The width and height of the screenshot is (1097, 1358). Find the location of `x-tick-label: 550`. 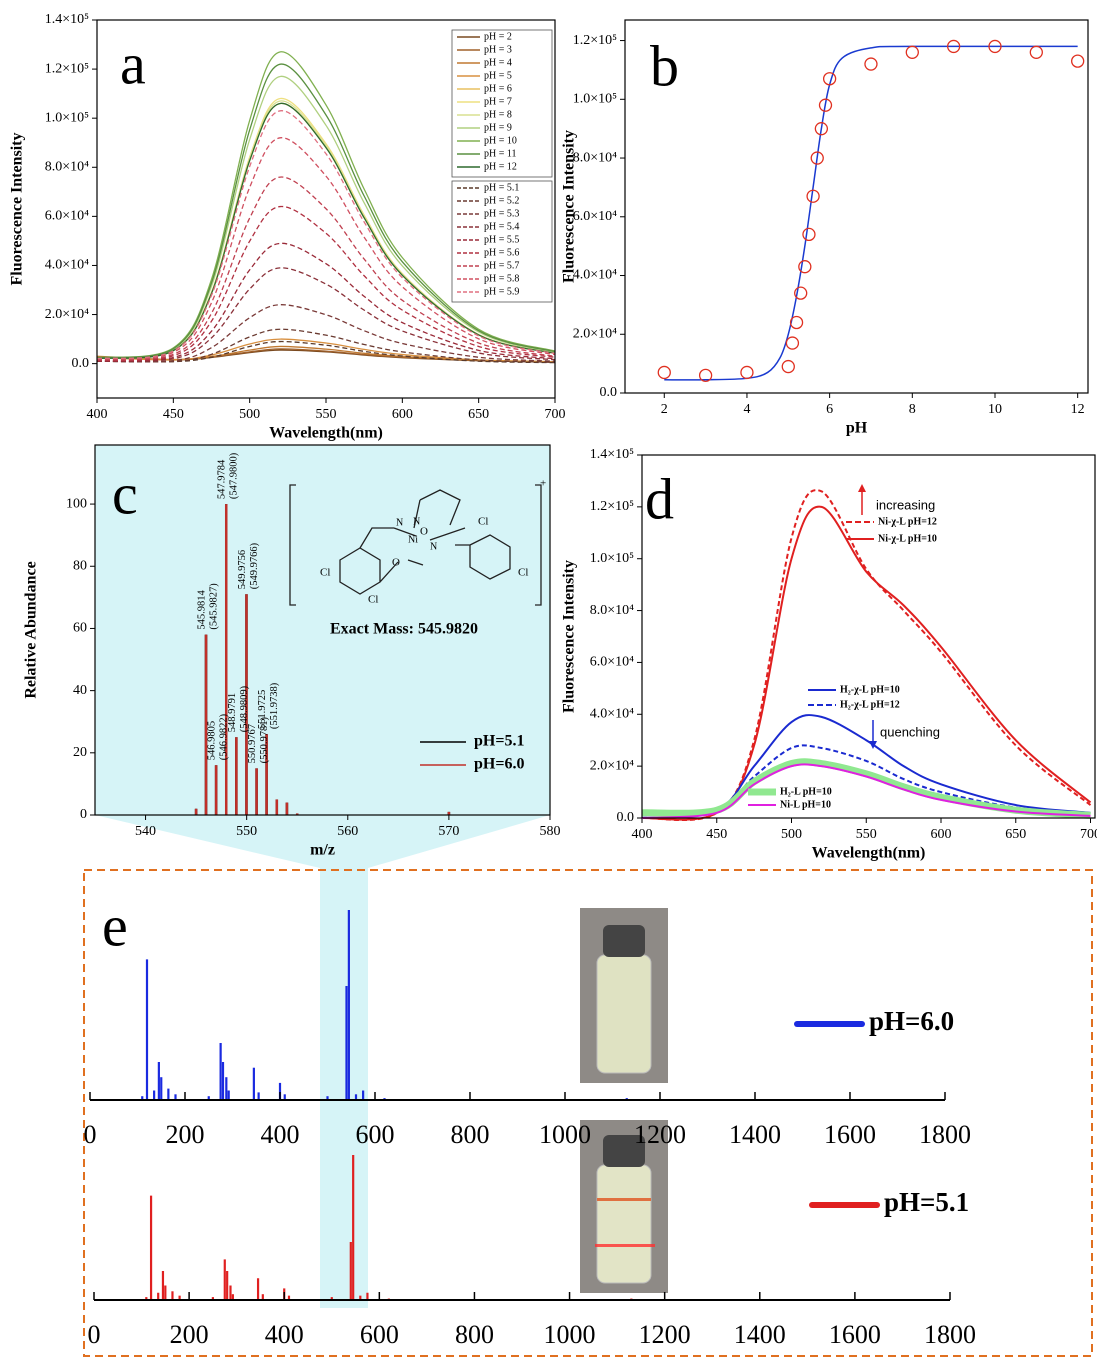

x-tick-label: 550 is located at coordinates (246, 831).